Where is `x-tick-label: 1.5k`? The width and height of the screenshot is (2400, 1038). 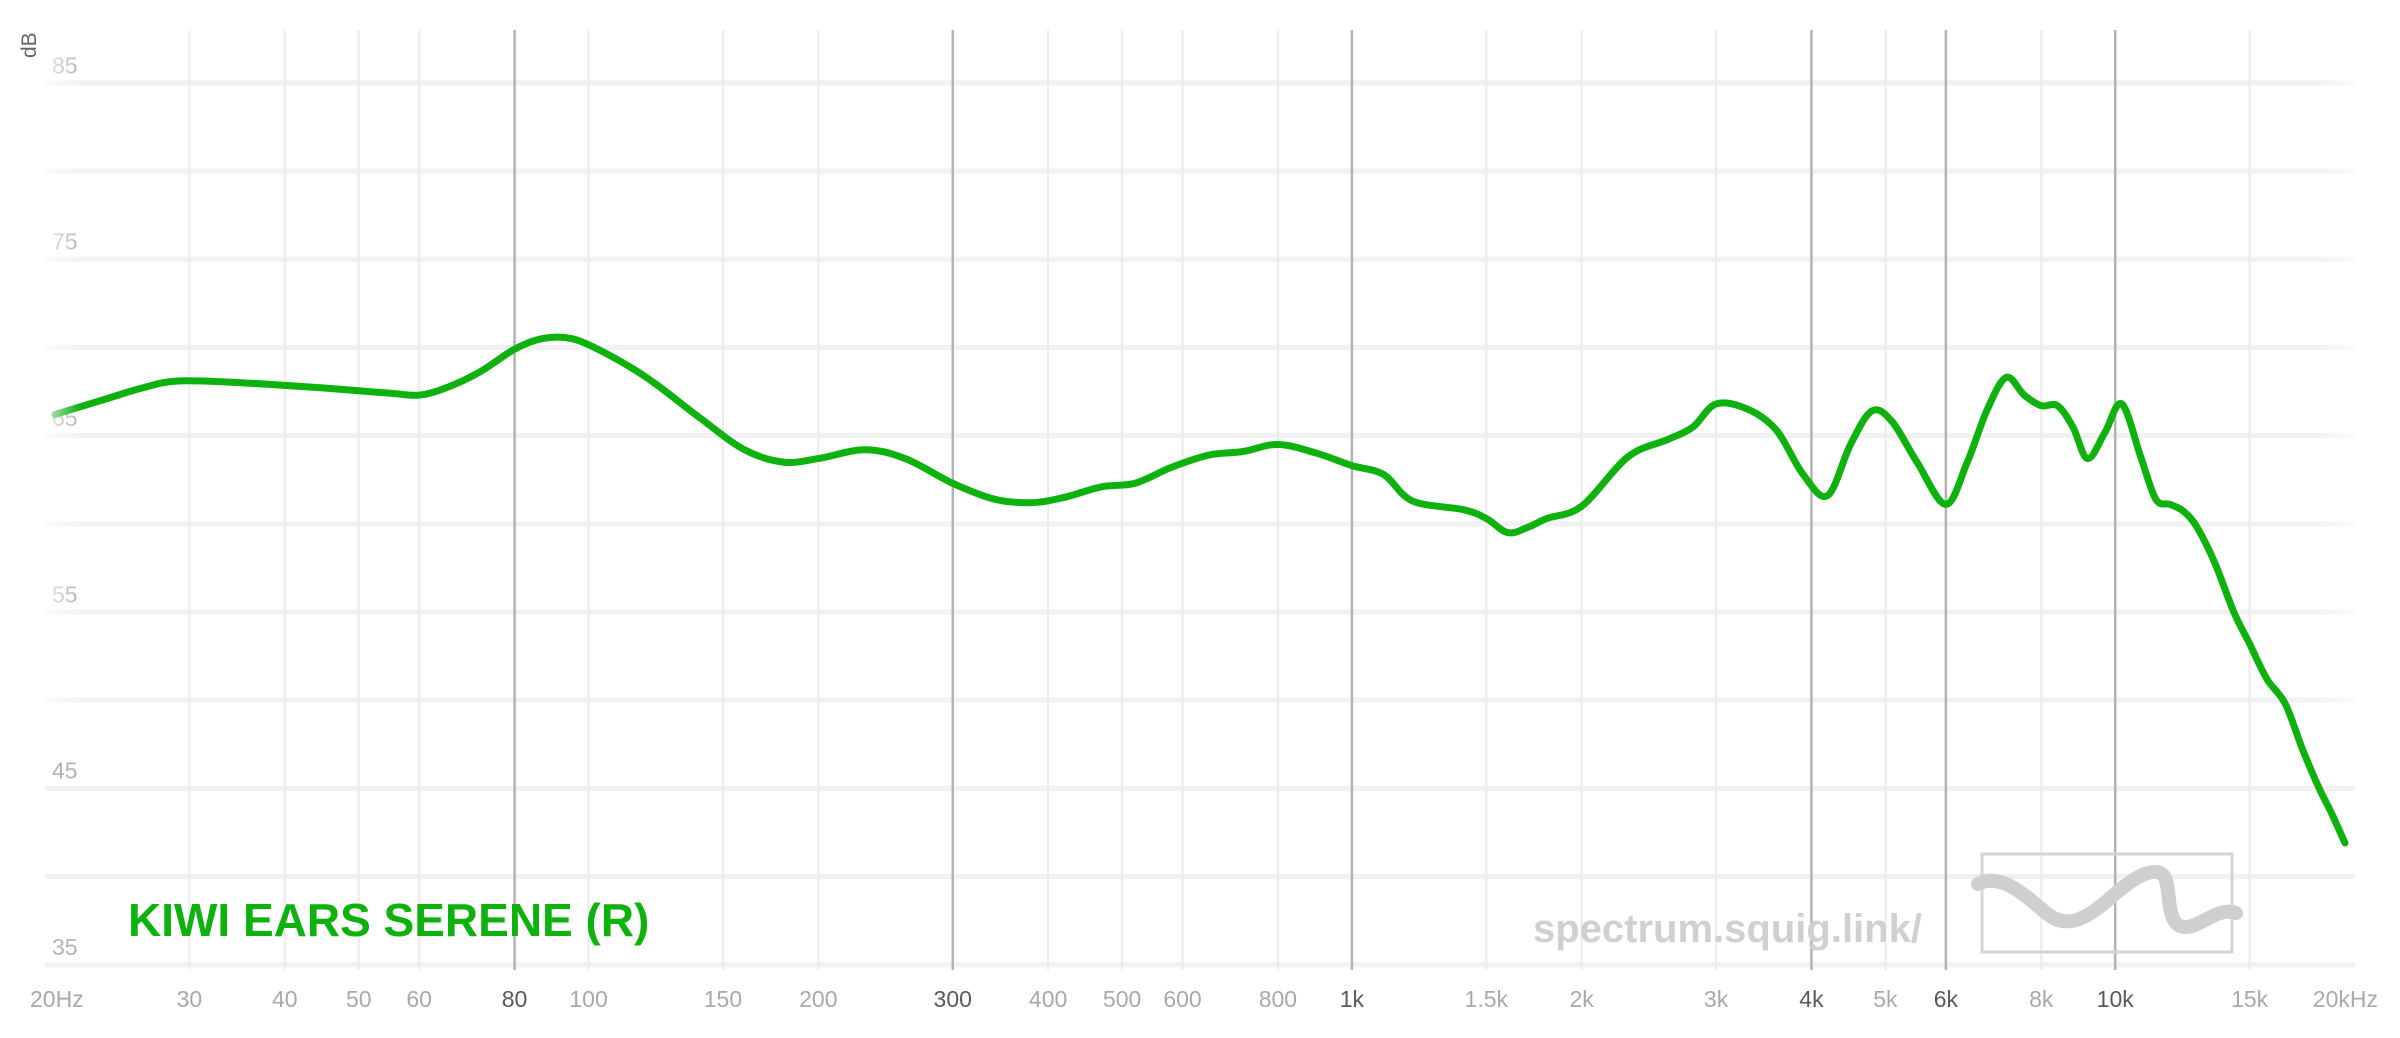
x-tick-label: 1.5k is located at coordinates (1487, 999).